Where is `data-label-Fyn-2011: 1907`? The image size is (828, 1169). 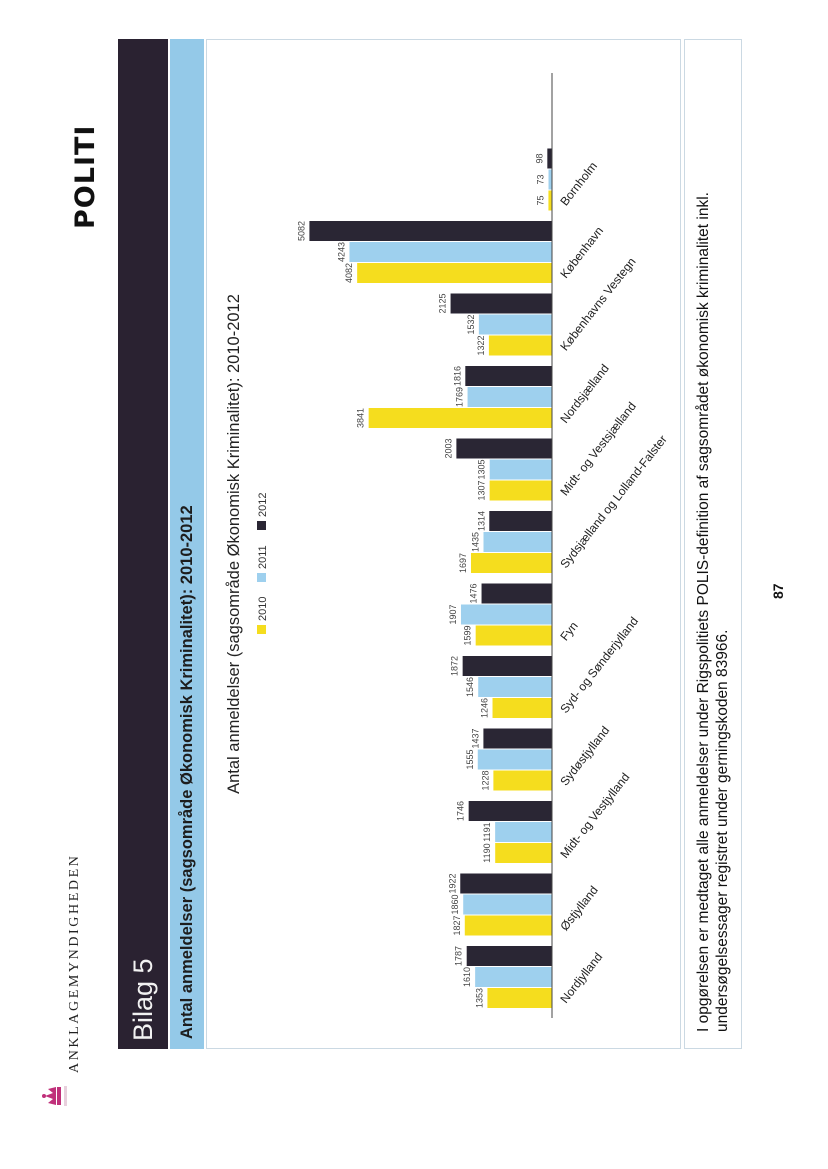
data-label-Fyn-2011: 1907 is located at coordinates (453, 614).